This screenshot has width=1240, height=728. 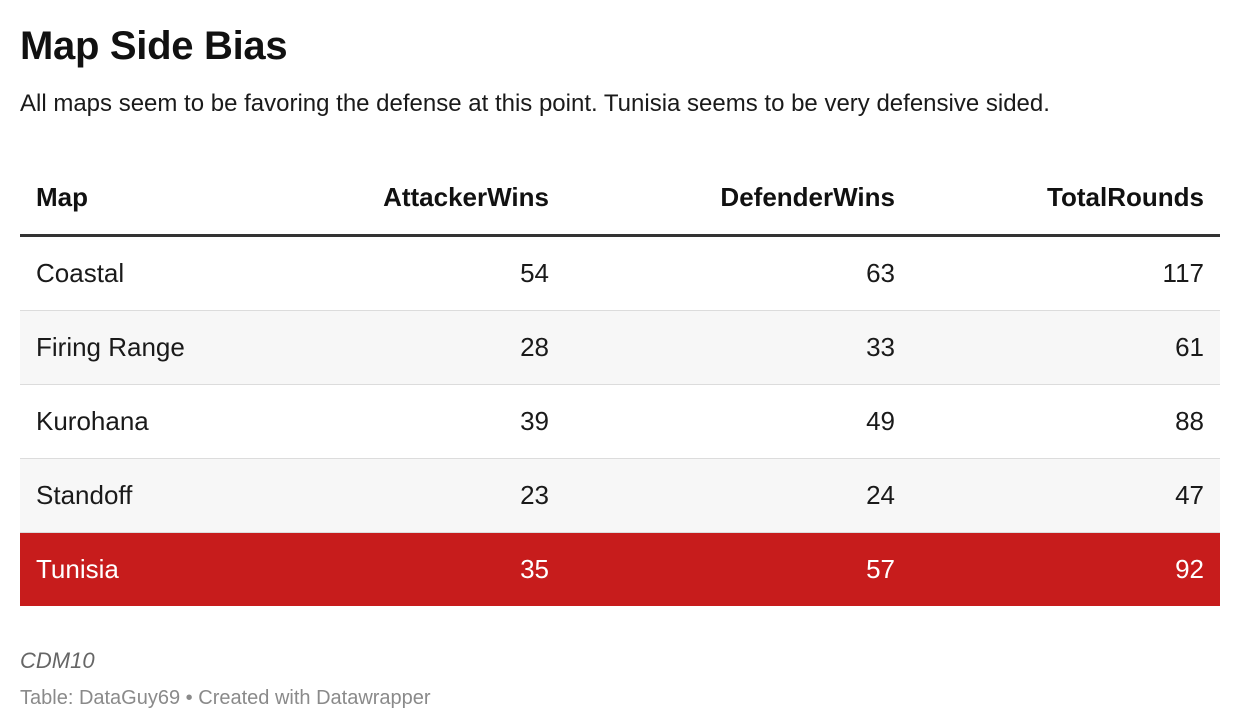 What do you see at coordinates (127, 569) in the screenshot?
I see `table-cell-map: Tunisia` at bounding box center [127, 569].